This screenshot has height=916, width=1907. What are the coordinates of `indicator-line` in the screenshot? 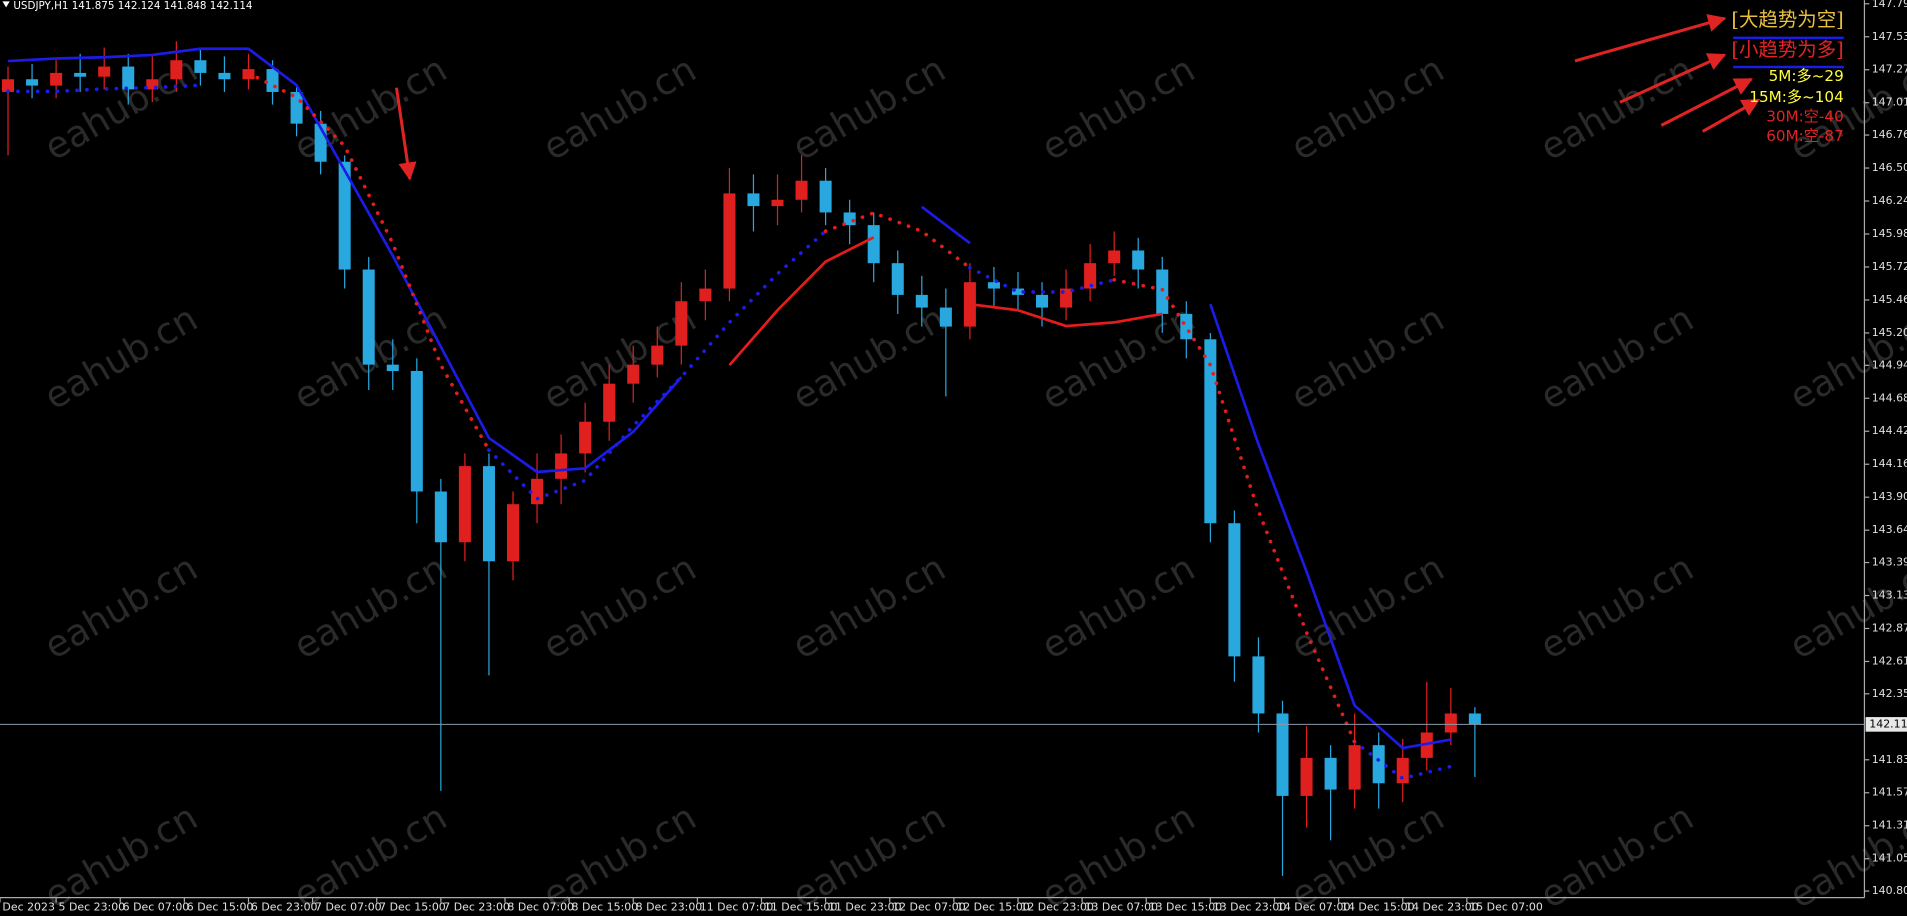 It's located at (945, 301).